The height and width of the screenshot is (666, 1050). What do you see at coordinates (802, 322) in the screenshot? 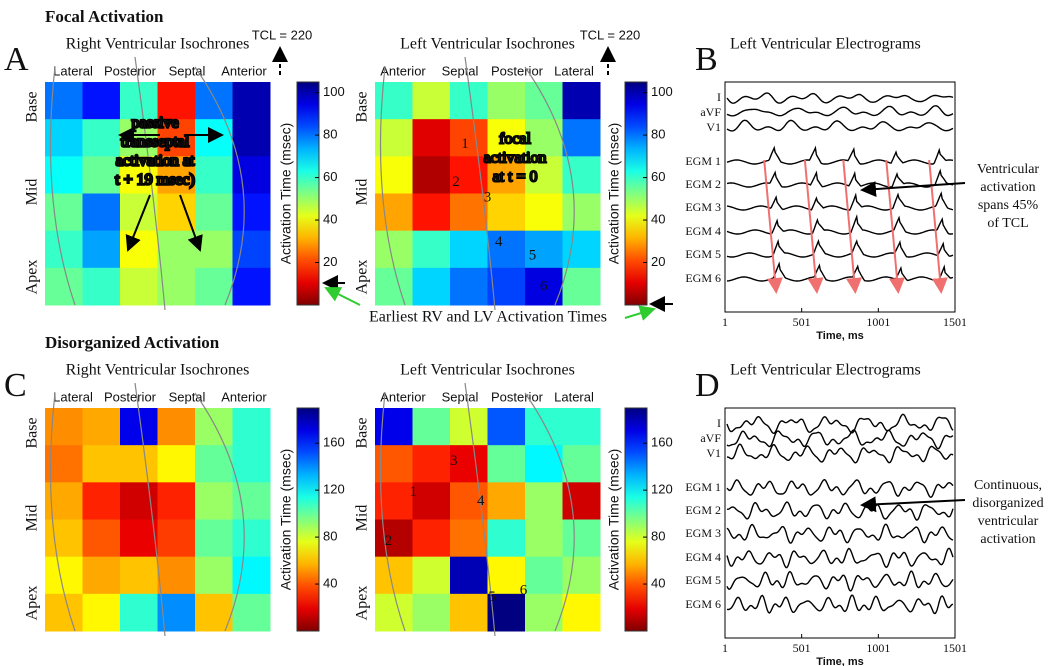
I see `x-tick-label: 501` at bounding box center [802, 322].